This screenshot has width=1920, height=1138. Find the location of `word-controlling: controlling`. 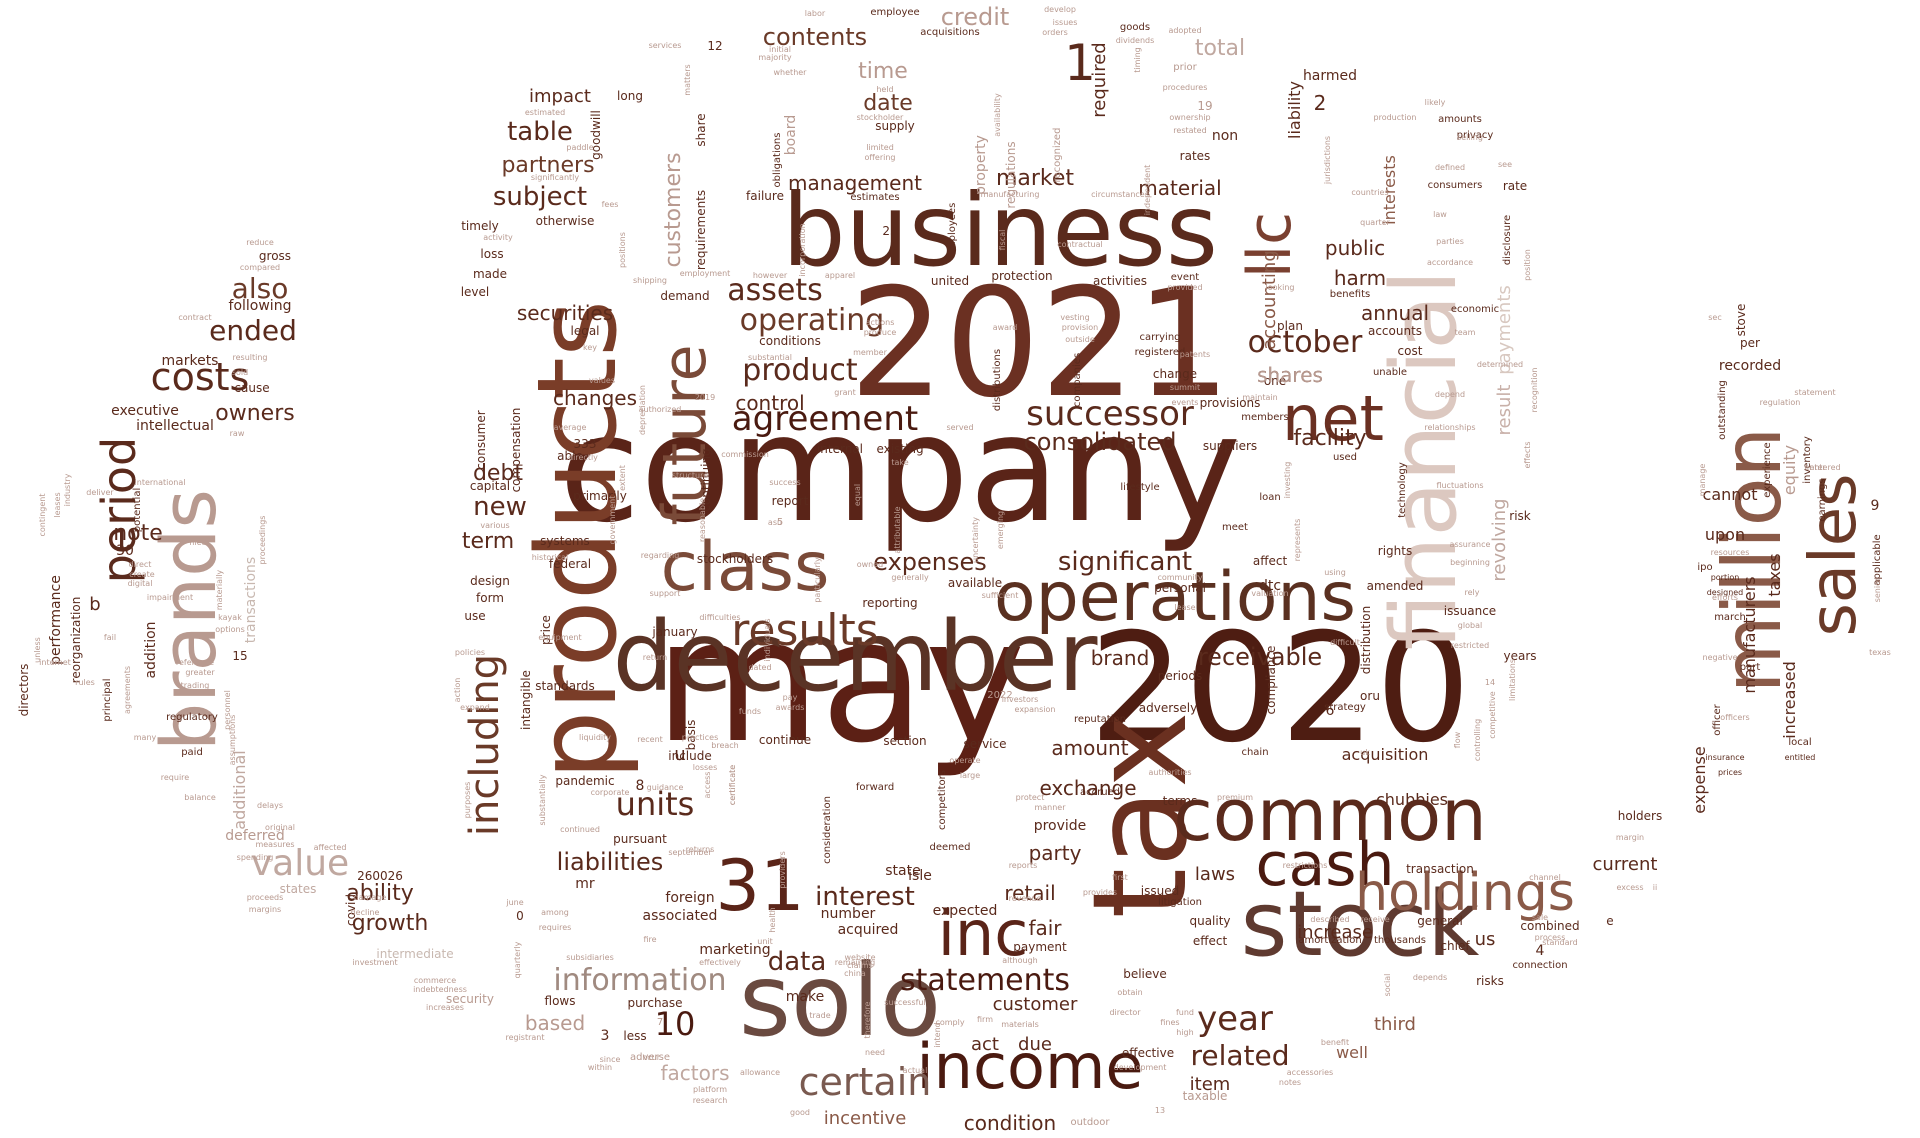

word-controlling: controlling is located at coordinates (1477, 740).